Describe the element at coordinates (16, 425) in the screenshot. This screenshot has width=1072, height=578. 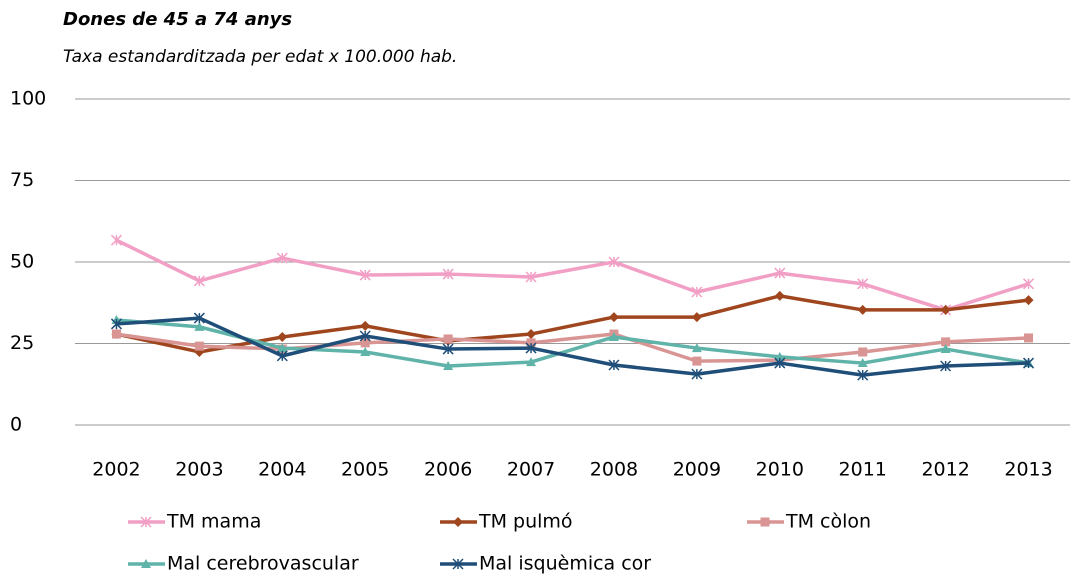
I see `y-tick-label: 0` at that location.